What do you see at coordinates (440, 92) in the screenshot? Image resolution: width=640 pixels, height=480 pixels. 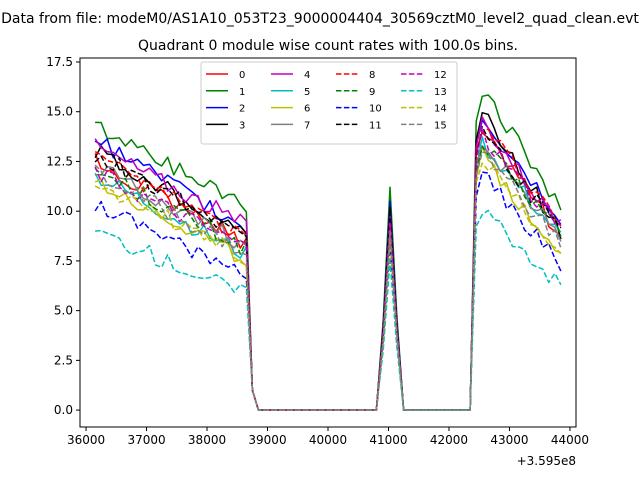 I see `legend-label-13: 13` at bounding box center [440, 92].